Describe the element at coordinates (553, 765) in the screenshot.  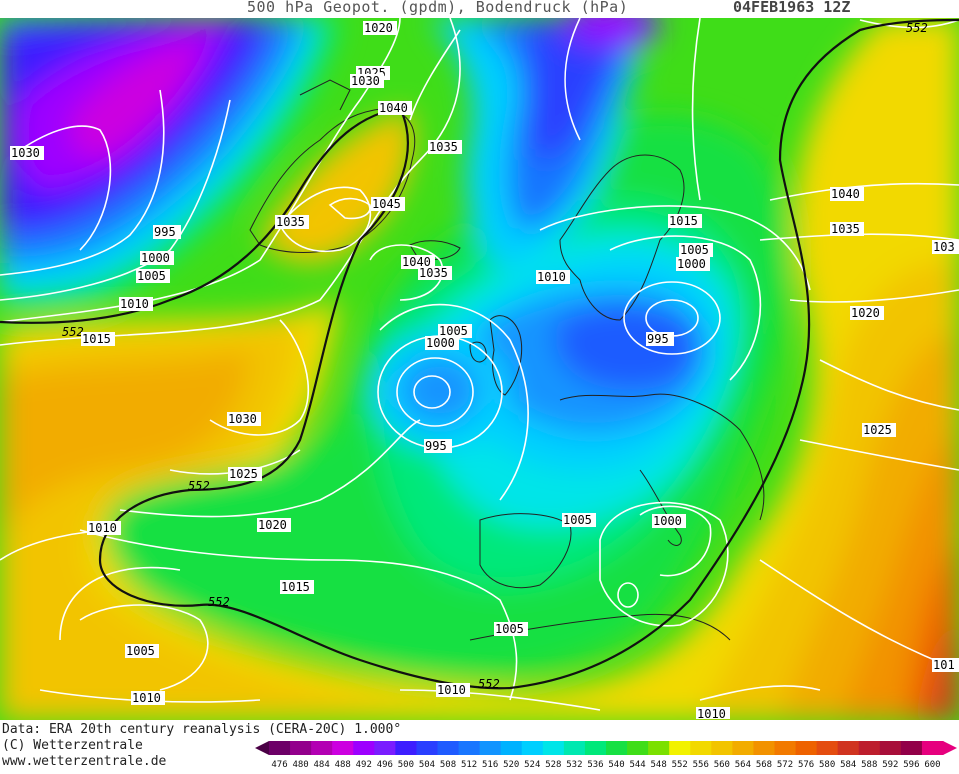
I see `scale-tick-label: 528` at that location.